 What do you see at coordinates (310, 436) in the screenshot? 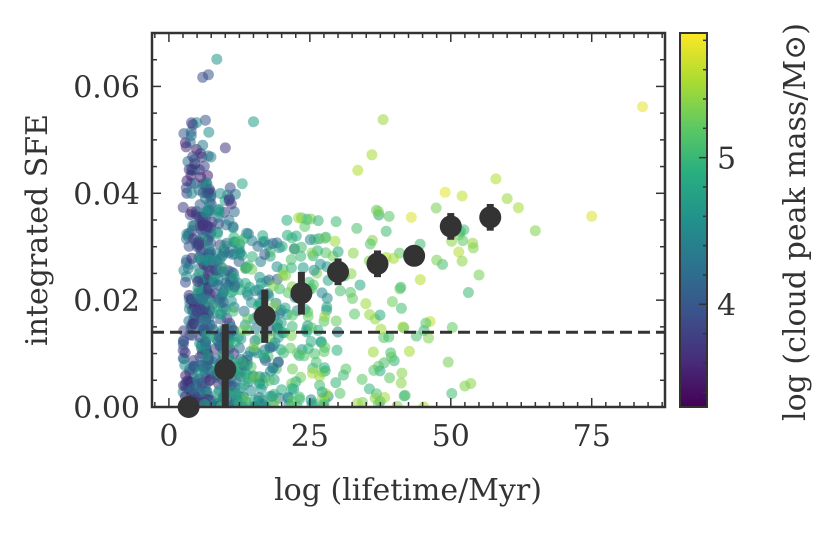
I see `x-tick-label: 25` at bounding box center [310, 436].